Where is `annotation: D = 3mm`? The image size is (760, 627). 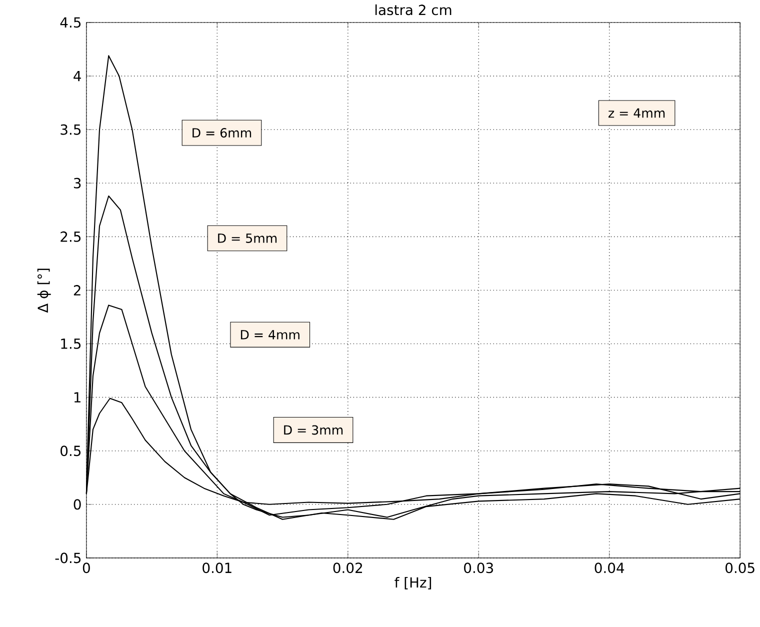
annotation: D = 3mm is located at coordinates (313, 429).